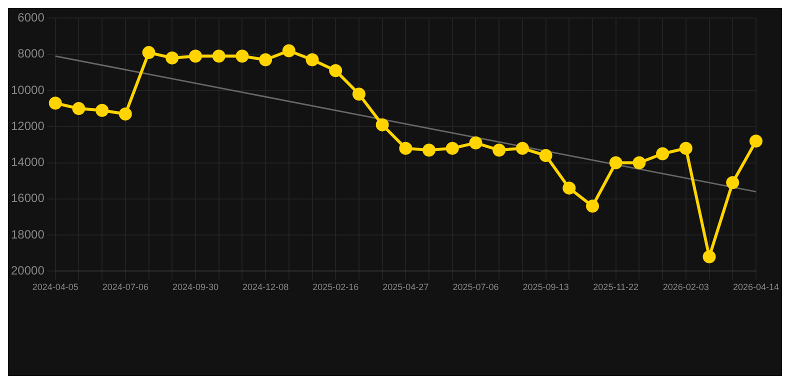  Describe the element at coordinates (27, 89) in the screenshot. I see `y-tick-label: 10000` at that location.